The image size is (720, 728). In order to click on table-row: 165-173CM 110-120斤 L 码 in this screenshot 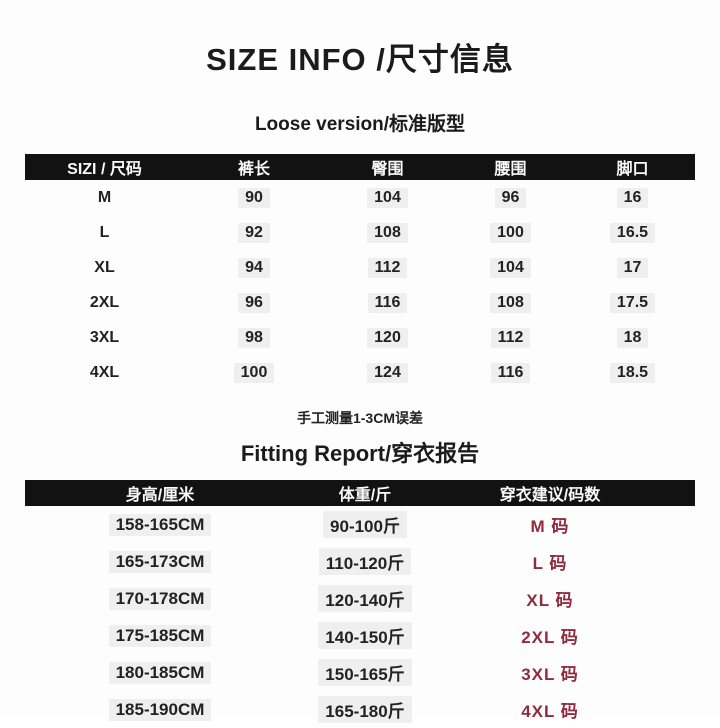, I will do `click(360, 561)`.